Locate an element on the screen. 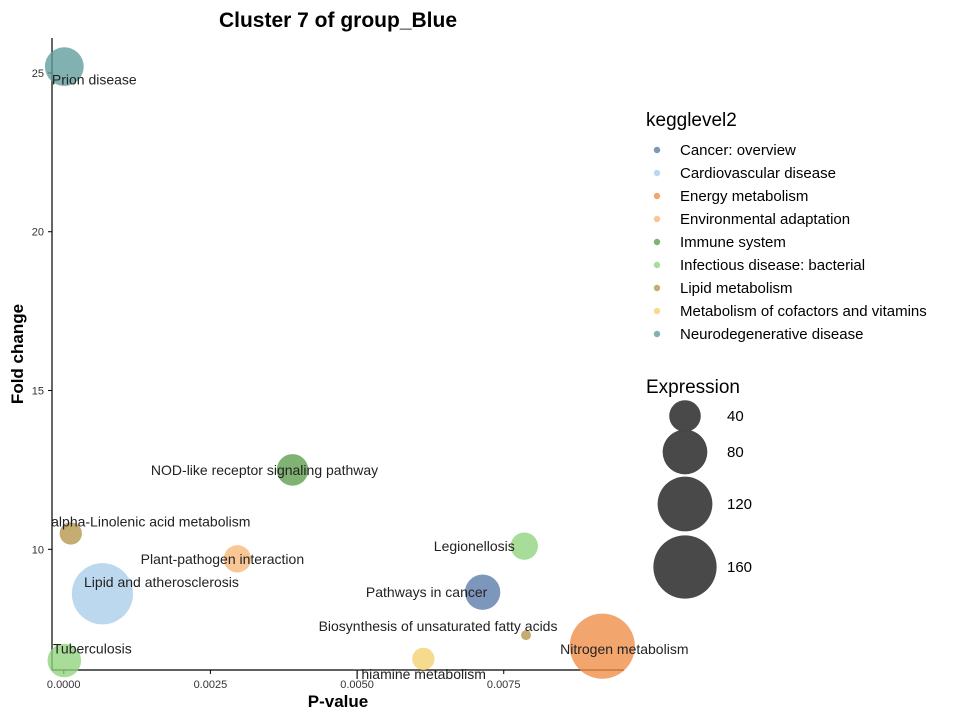 Image resolution: width=960 pixels, height=720 pixels. legend-color-label: Metabolism of cofactors and vitamins is located at coordinates (803, 311).